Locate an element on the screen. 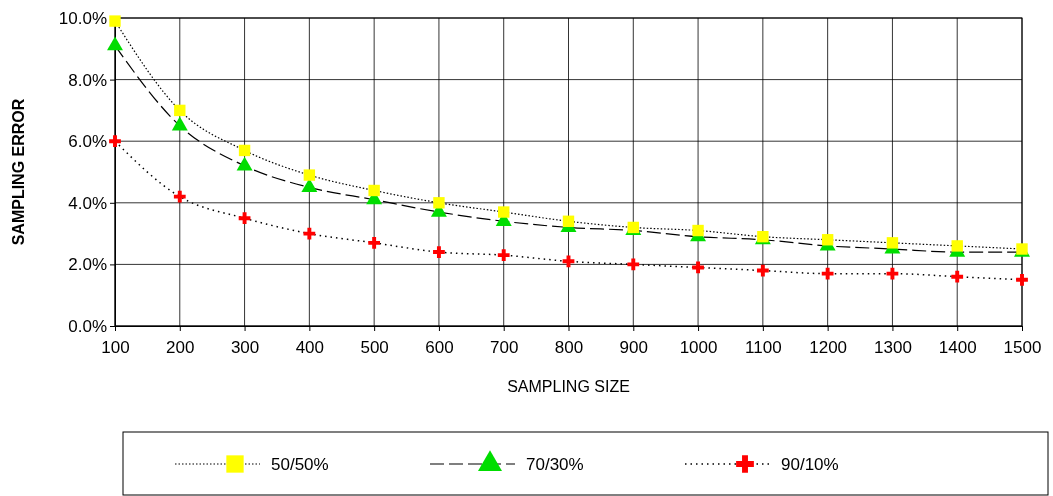 This screenshot has height=496, width=1053. x-tick-label: 1500 is located at coordinates (1022, 347).